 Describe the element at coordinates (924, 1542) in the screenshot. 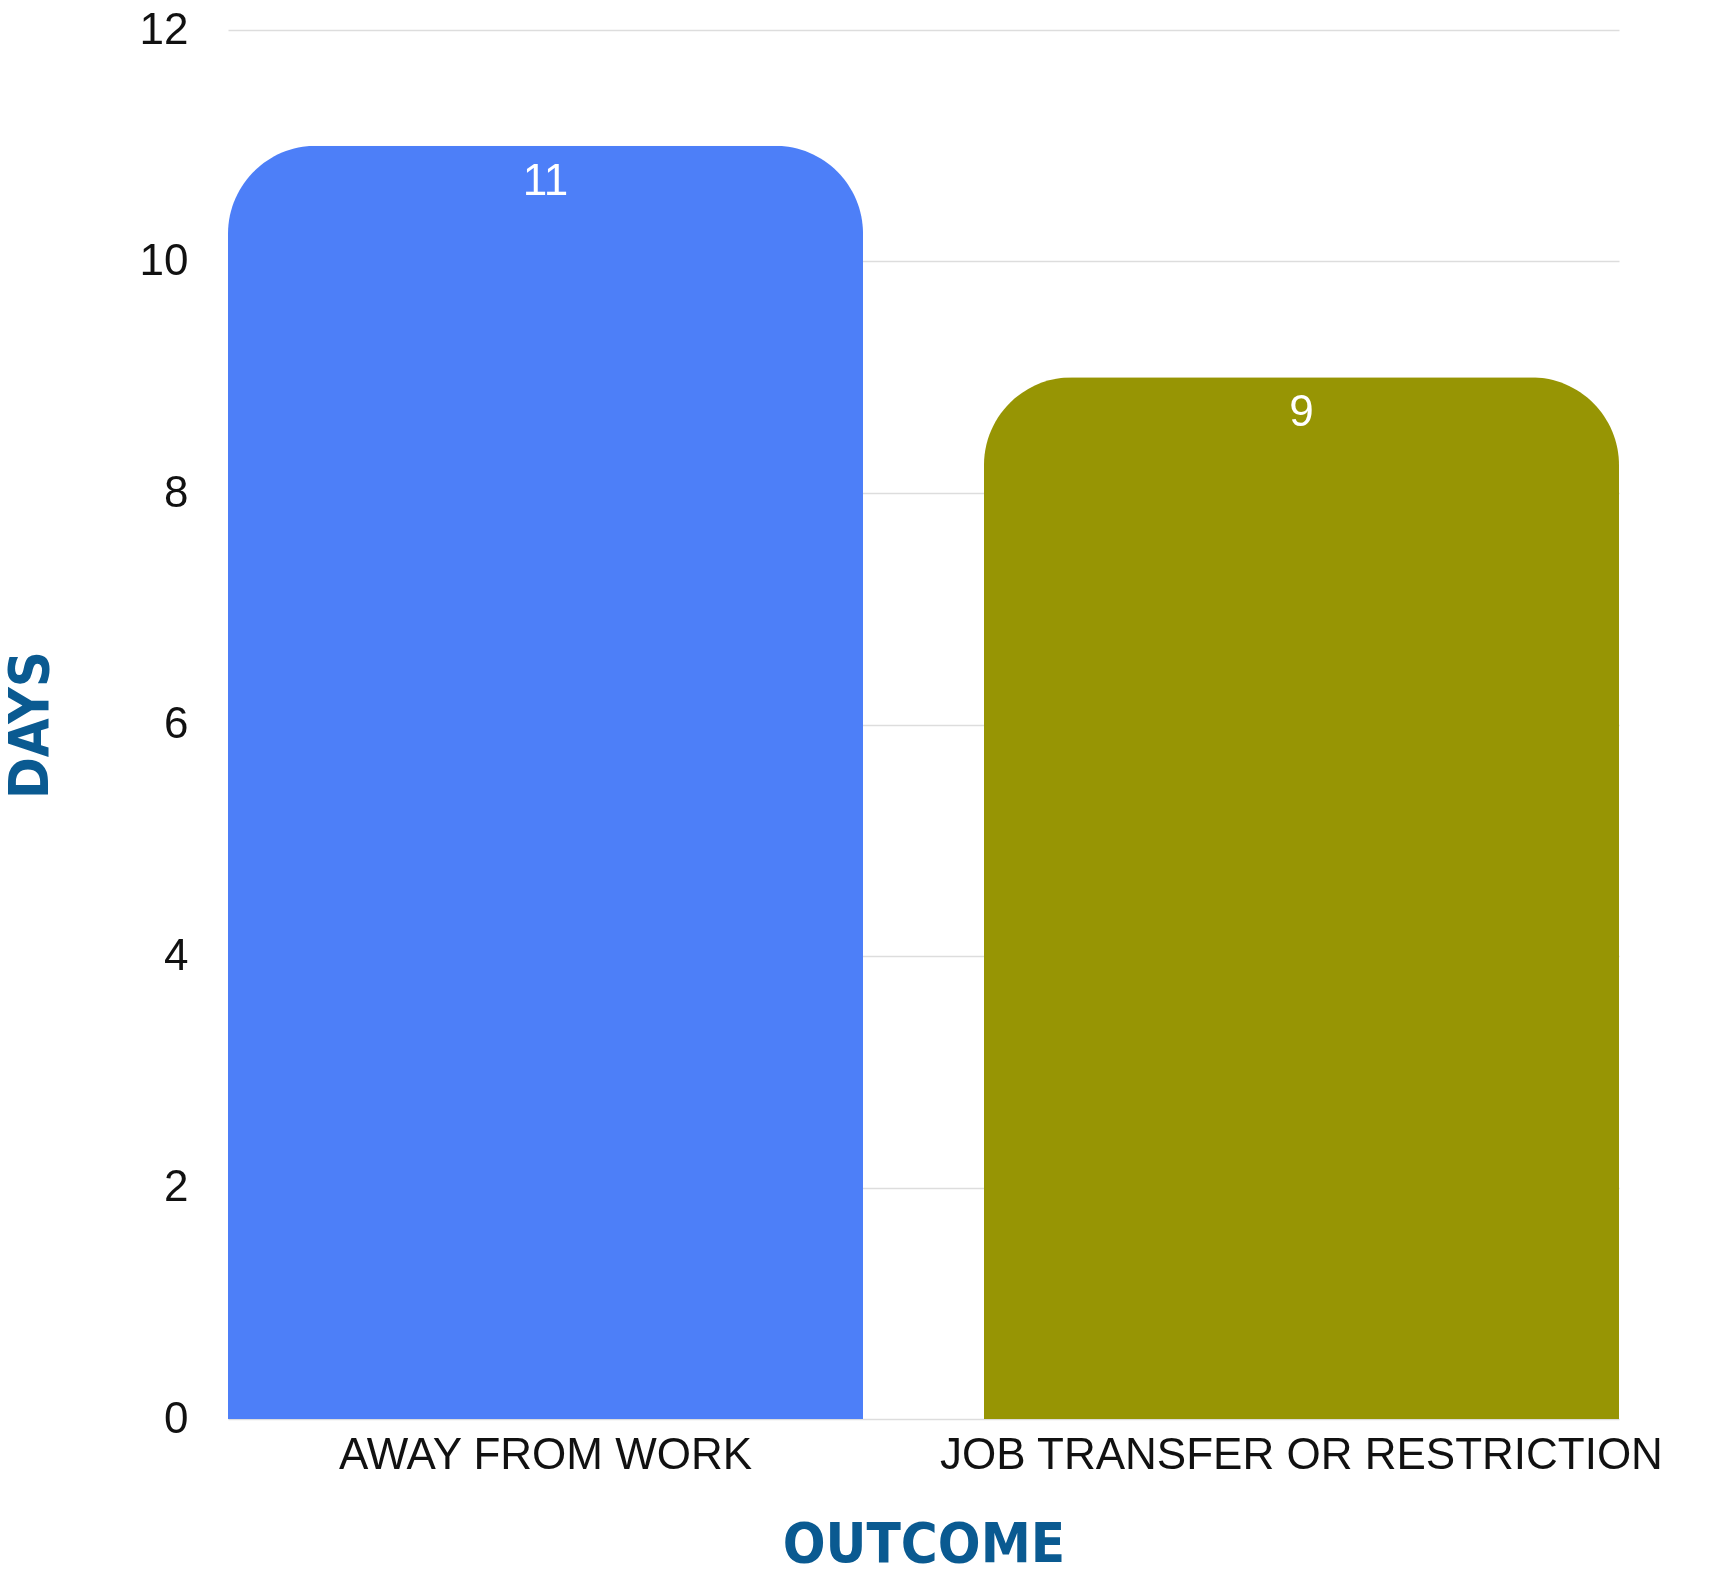

I see `x-axis-title: OUTCOME` at that location.